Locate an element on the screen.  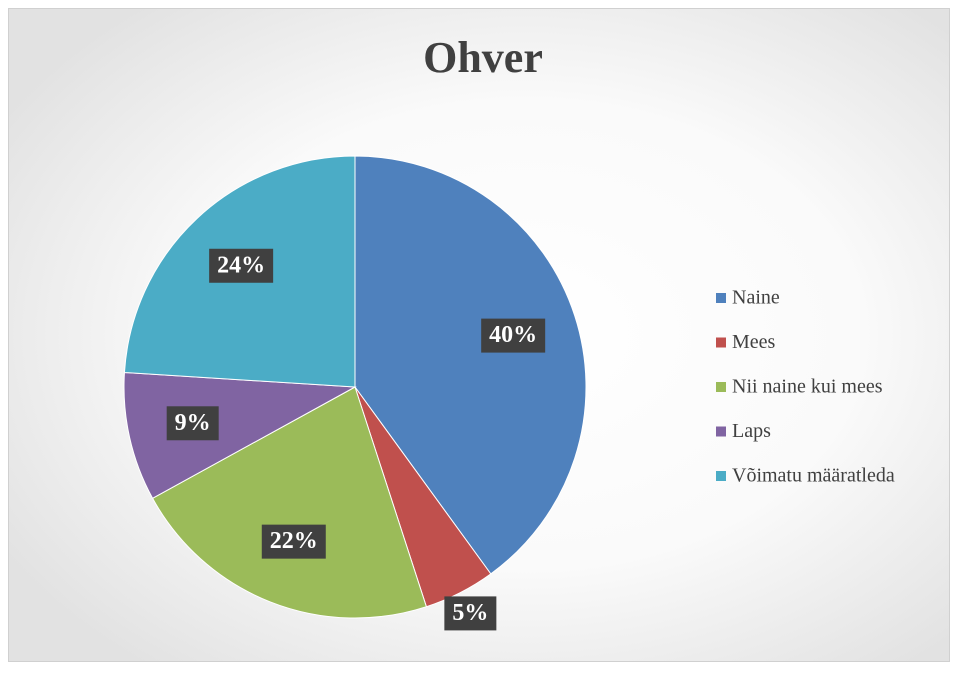
data-label-text: 24% is located at coordinates (241, 265).